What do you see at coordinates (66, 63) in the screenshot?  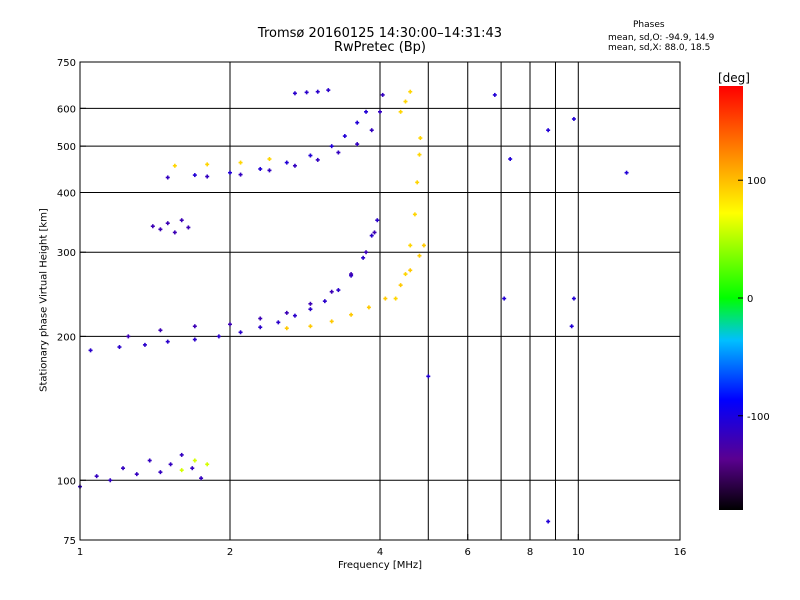 I see `y-tick-label: 750` at bounding box center [66, 63].